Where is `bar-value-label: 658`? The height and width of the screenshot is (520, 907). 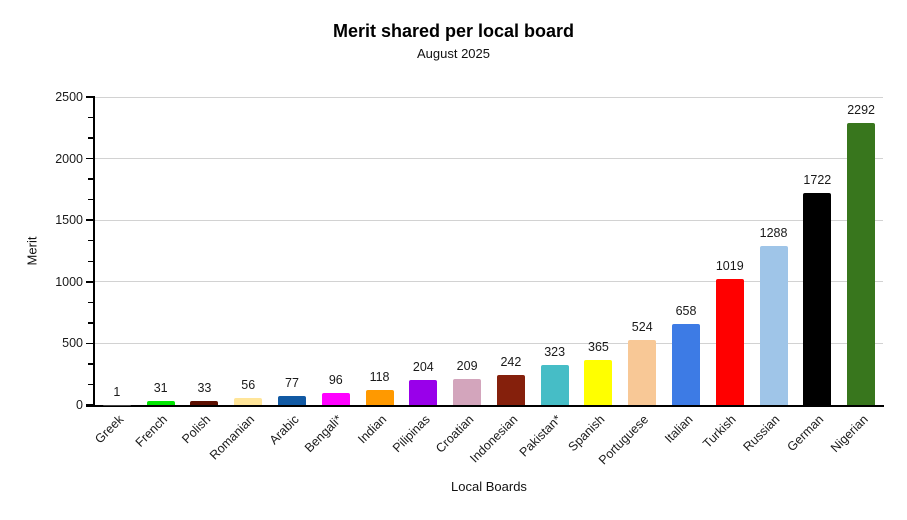 bar-value-label: 658 is located at coordinates (686, 310).